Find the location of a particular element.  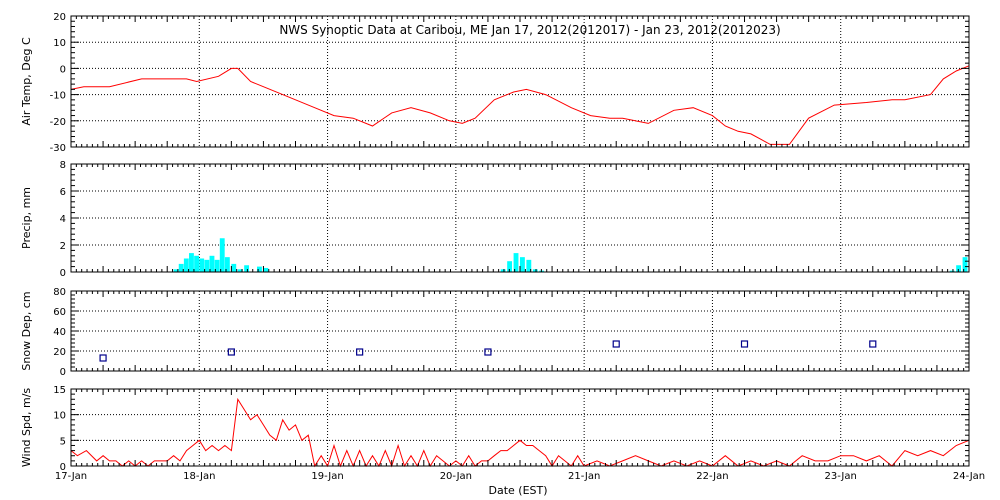

x-tick-label: 22-Jan is located at coordinates (712, 476).